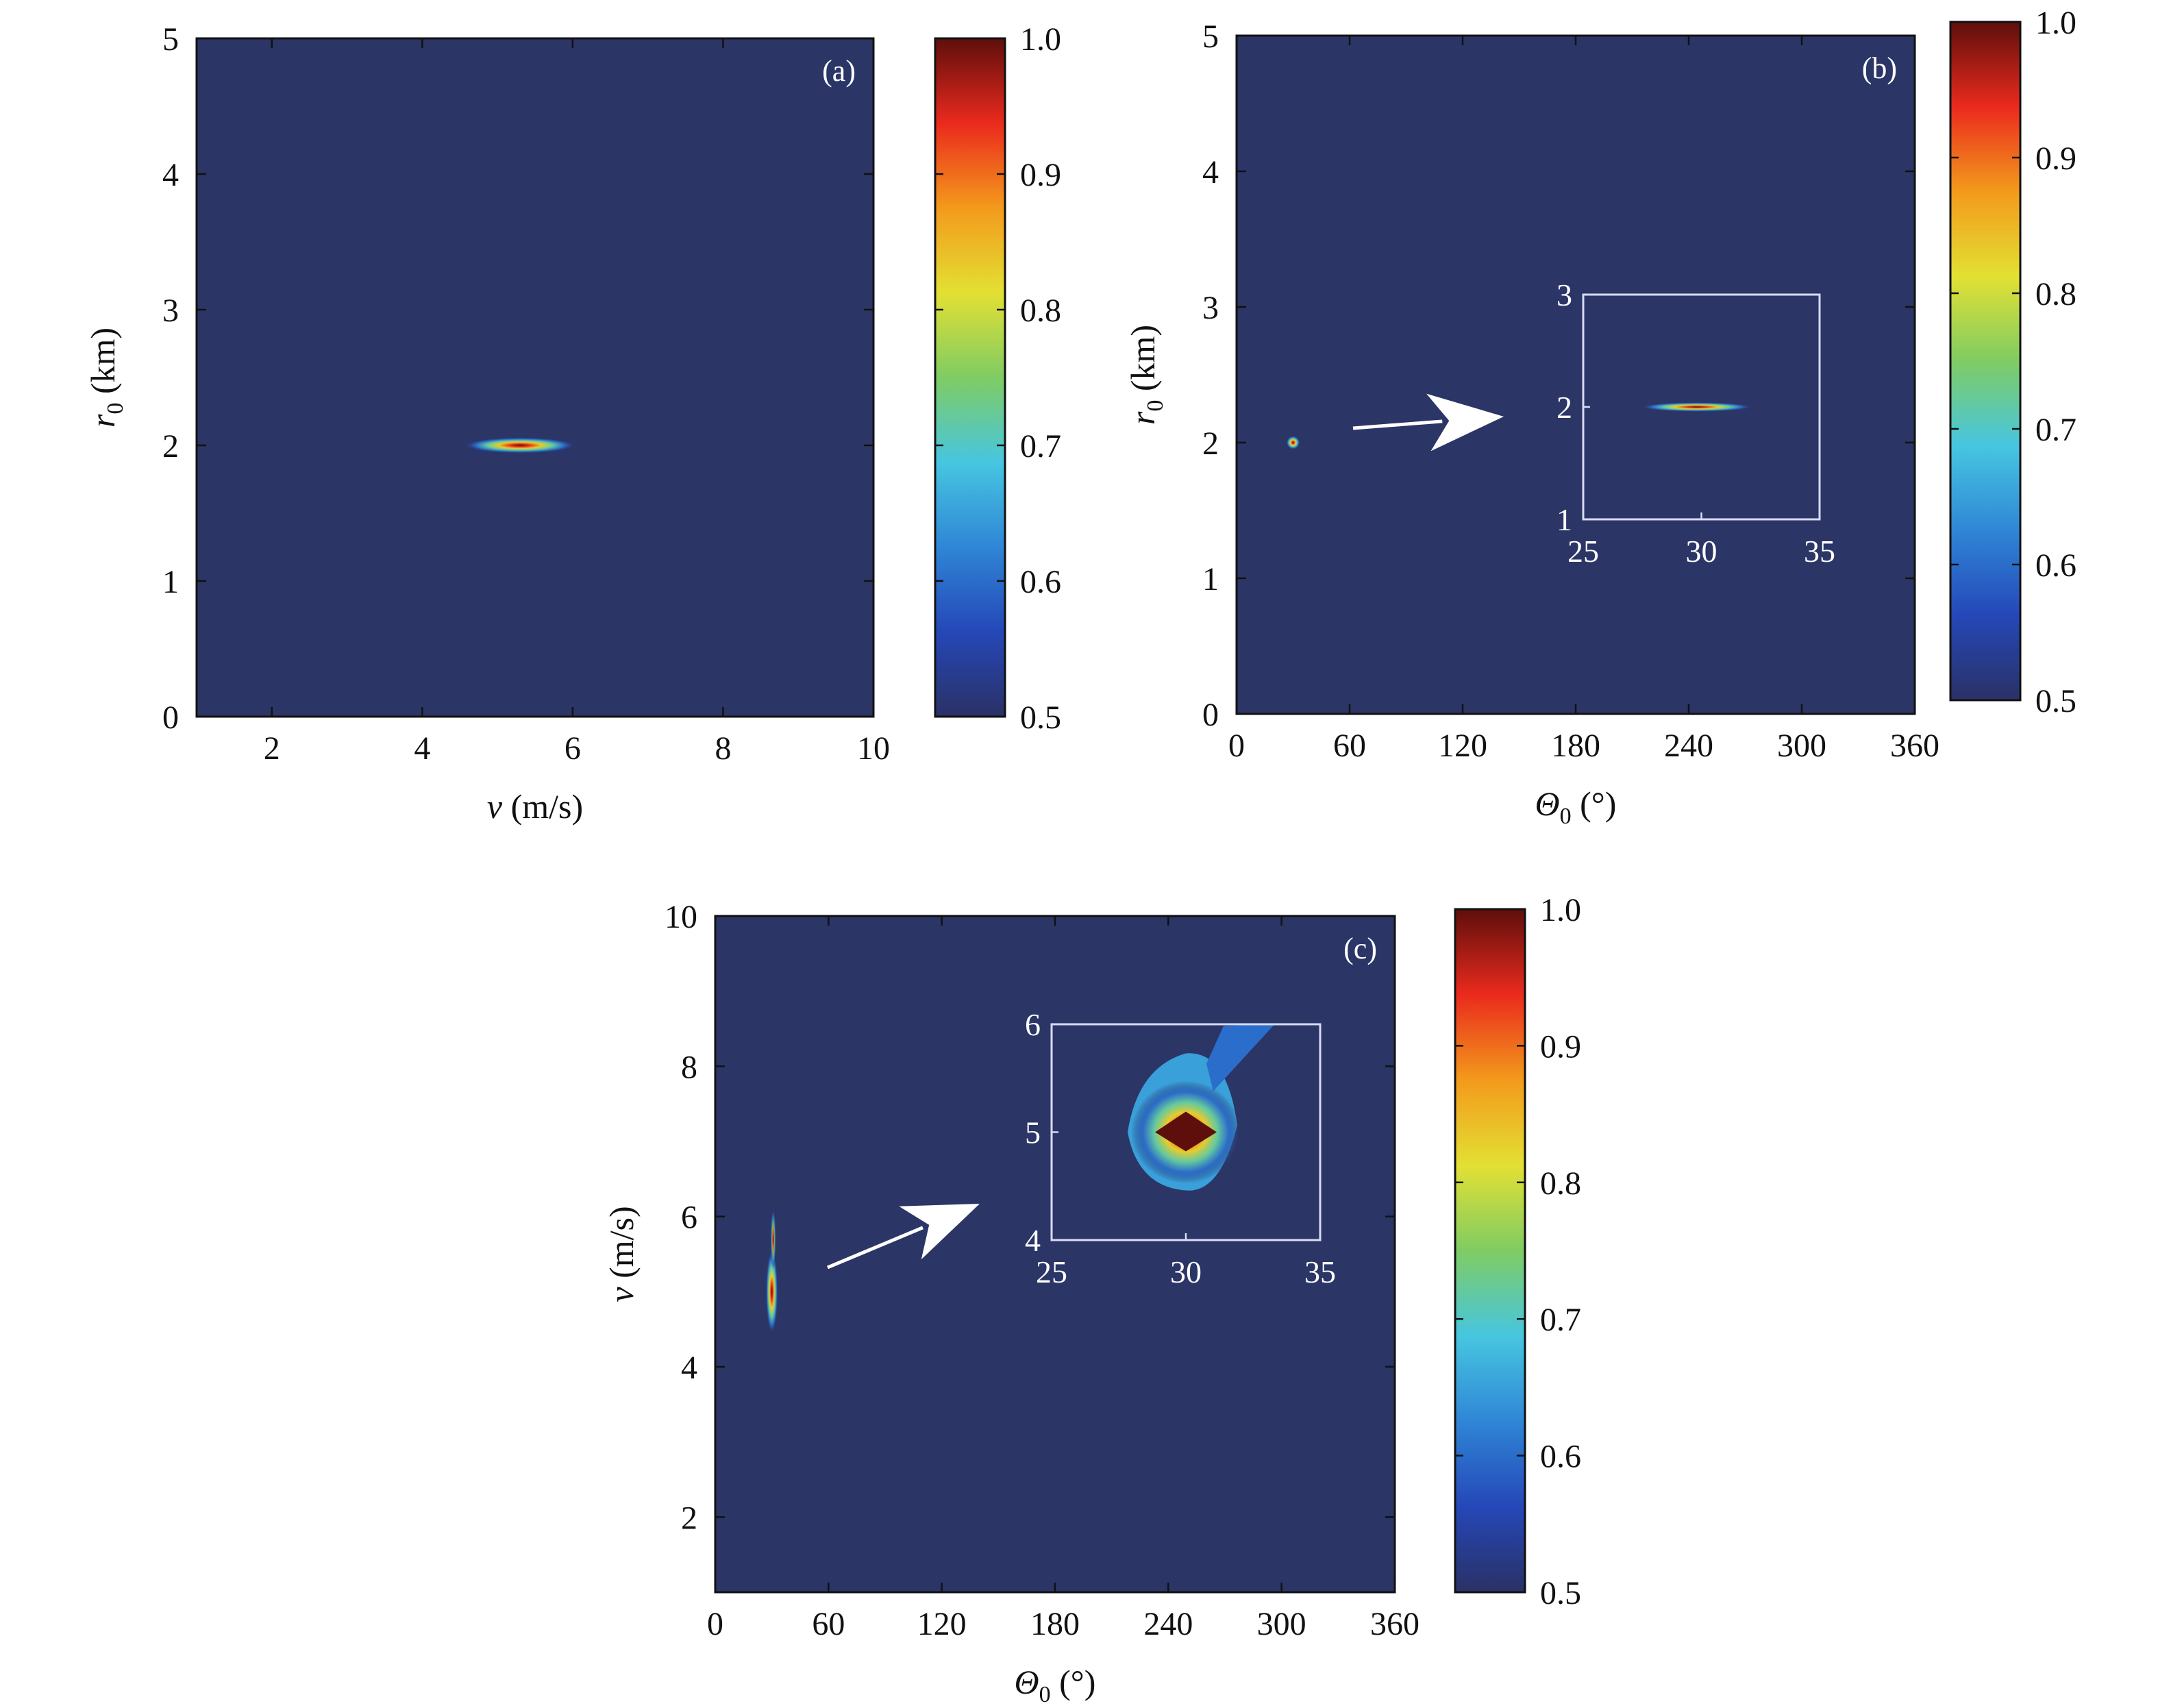 This screenshot has height=1708, width=2158. I want to click on inset-peak-tail, so click(1240, 1057).